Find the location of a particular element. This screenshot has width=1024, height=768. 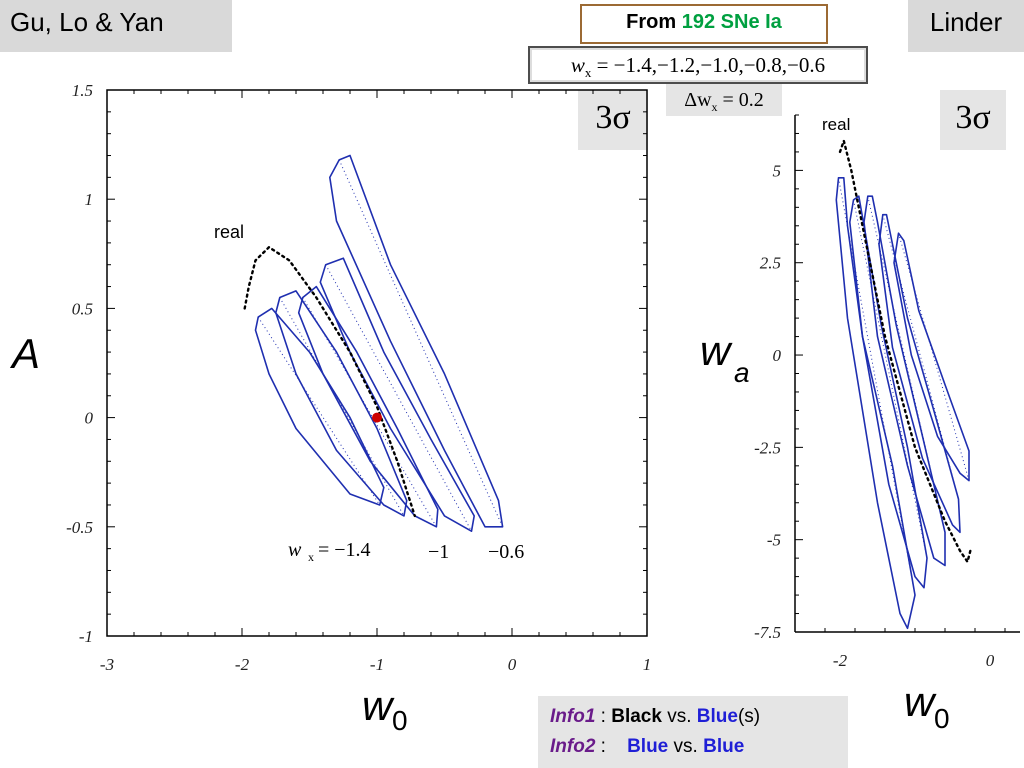

chart1-y-tick-label: 1 is located at coordinates (89, 199).